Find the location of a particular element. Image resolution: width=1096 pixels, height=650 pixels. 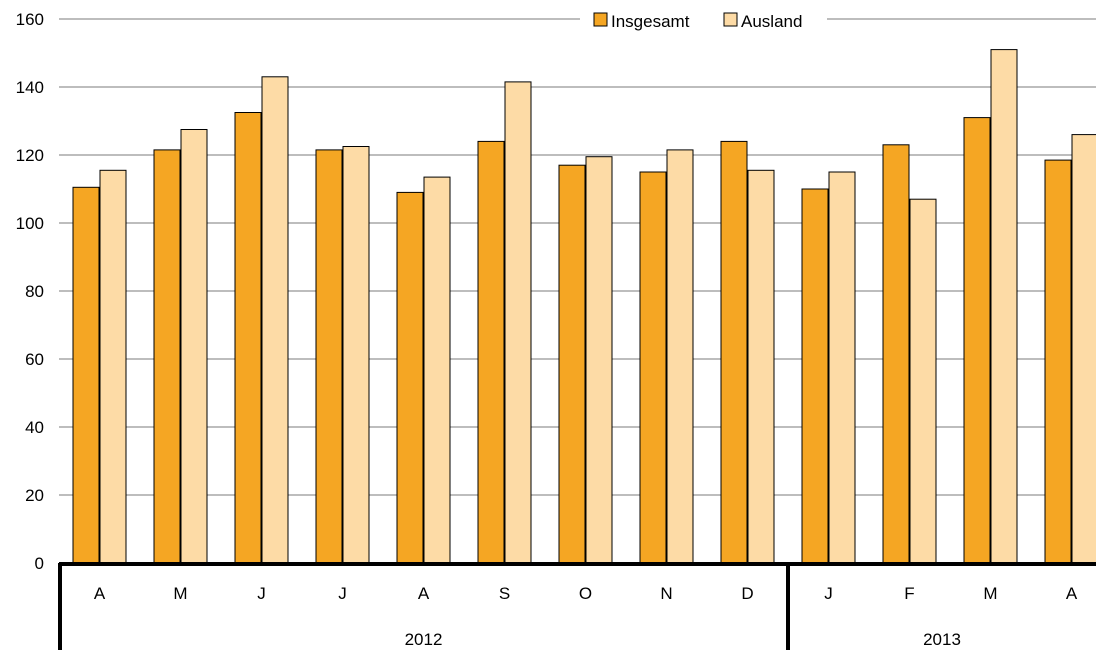

legend-label-insgesamt: Insgesamt is located at coordinates (650, 21).